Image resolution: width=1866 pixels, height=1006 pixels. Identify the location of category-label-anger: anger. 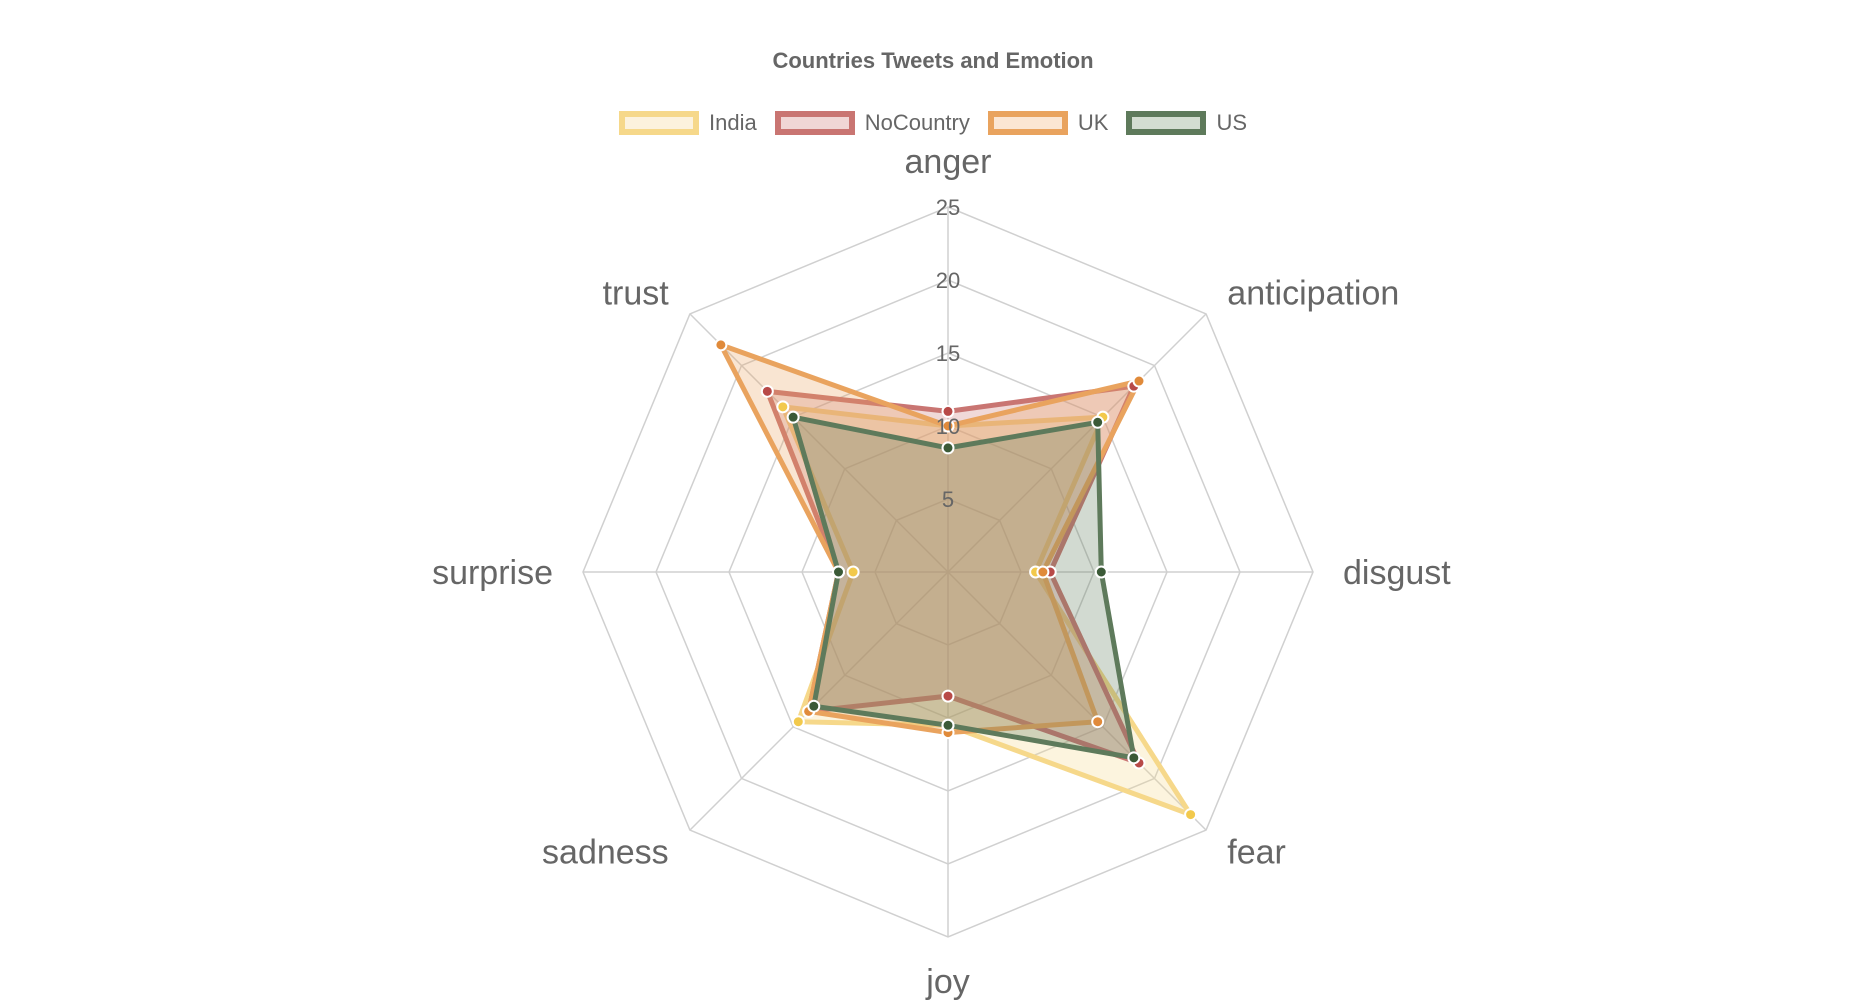
(948, 162).